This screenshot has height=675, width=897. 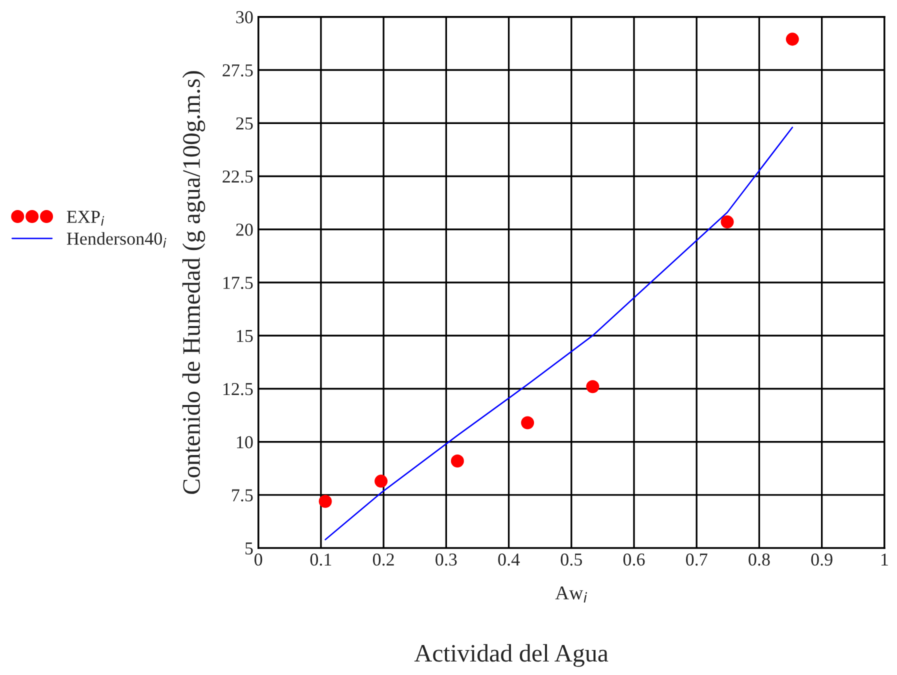 I want to click on y-tick-label: 7.5, so click(x=242, y=495).